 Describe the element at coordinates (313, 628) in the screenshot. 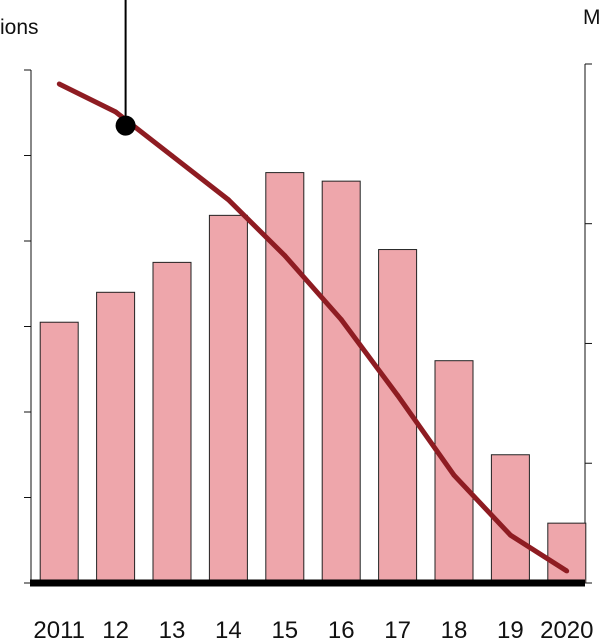

I see `x-axis-labels: 2011 12 13 14 15 16 17 18 19 2020` at that location.